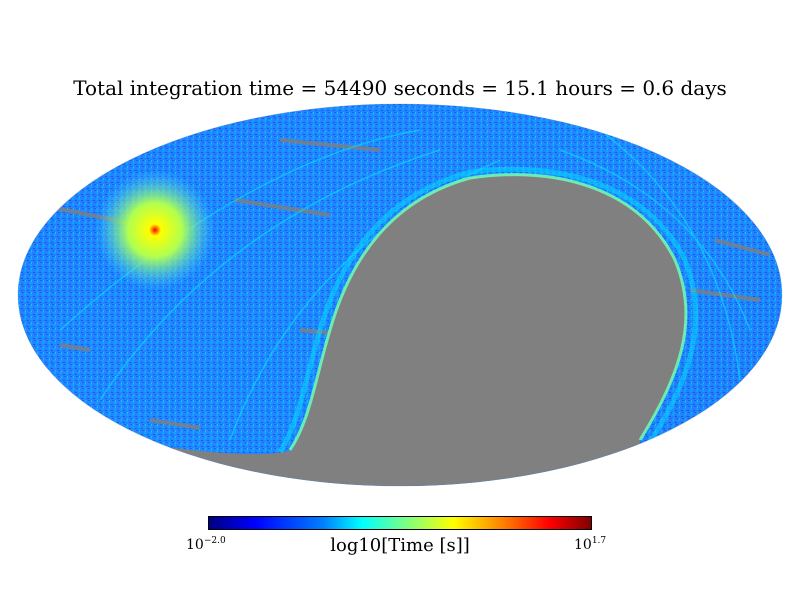 The width and height of the screenshot is (800, 604). I want to click on colorbar, so click(400, 523).